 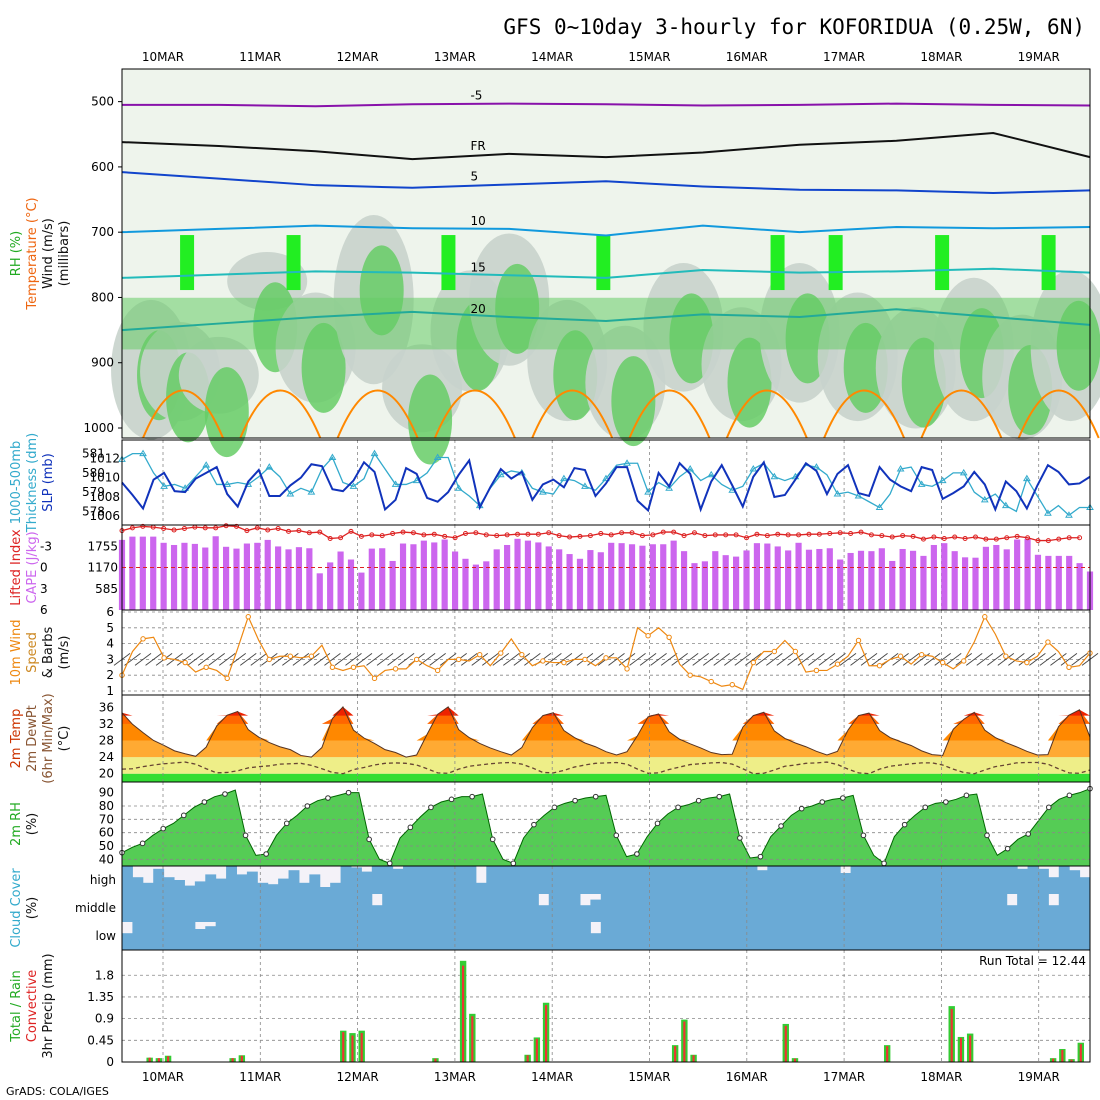 I want to click on cloud-level-label: high, so click(x=103, y=880).